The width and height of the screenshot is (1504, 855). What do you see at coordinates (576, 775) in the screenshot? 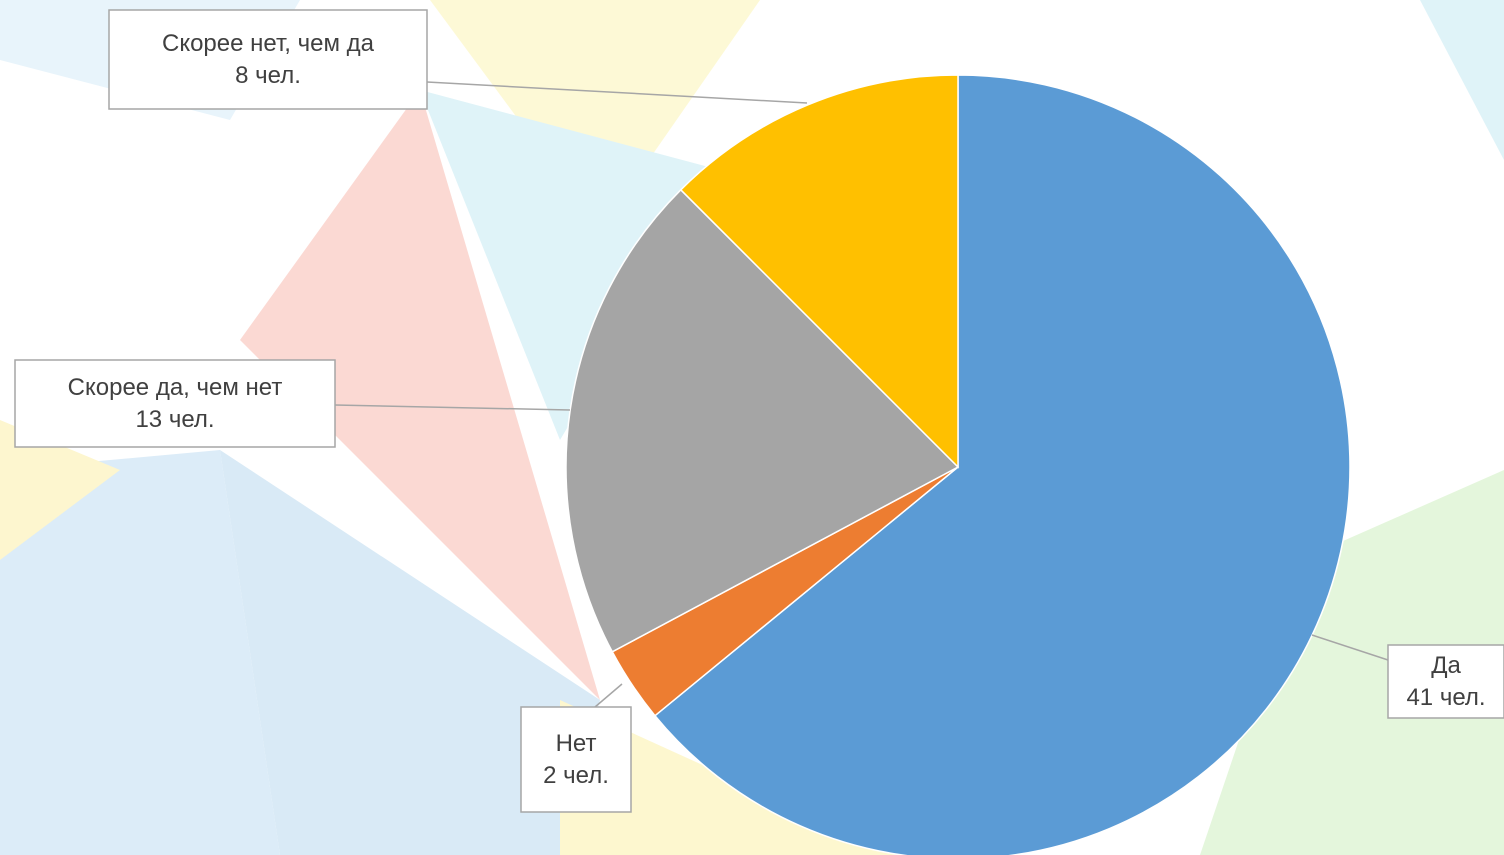
I see `value-label: 2 чел.` at bounding box center [576, 775].